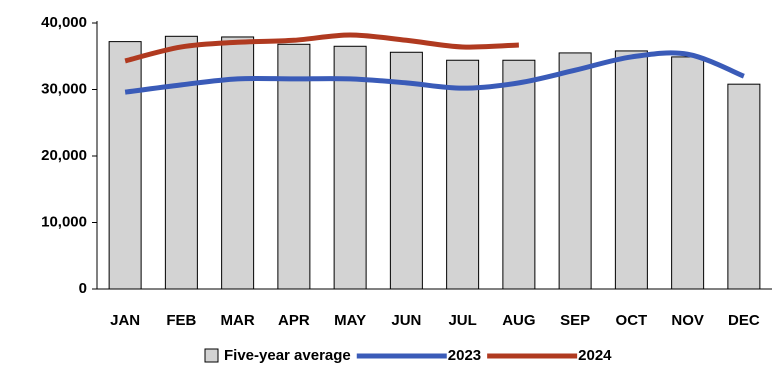 This screenshot has height=371, width=780. I want to click on x-tick-label: JUN, so click(406, 320).